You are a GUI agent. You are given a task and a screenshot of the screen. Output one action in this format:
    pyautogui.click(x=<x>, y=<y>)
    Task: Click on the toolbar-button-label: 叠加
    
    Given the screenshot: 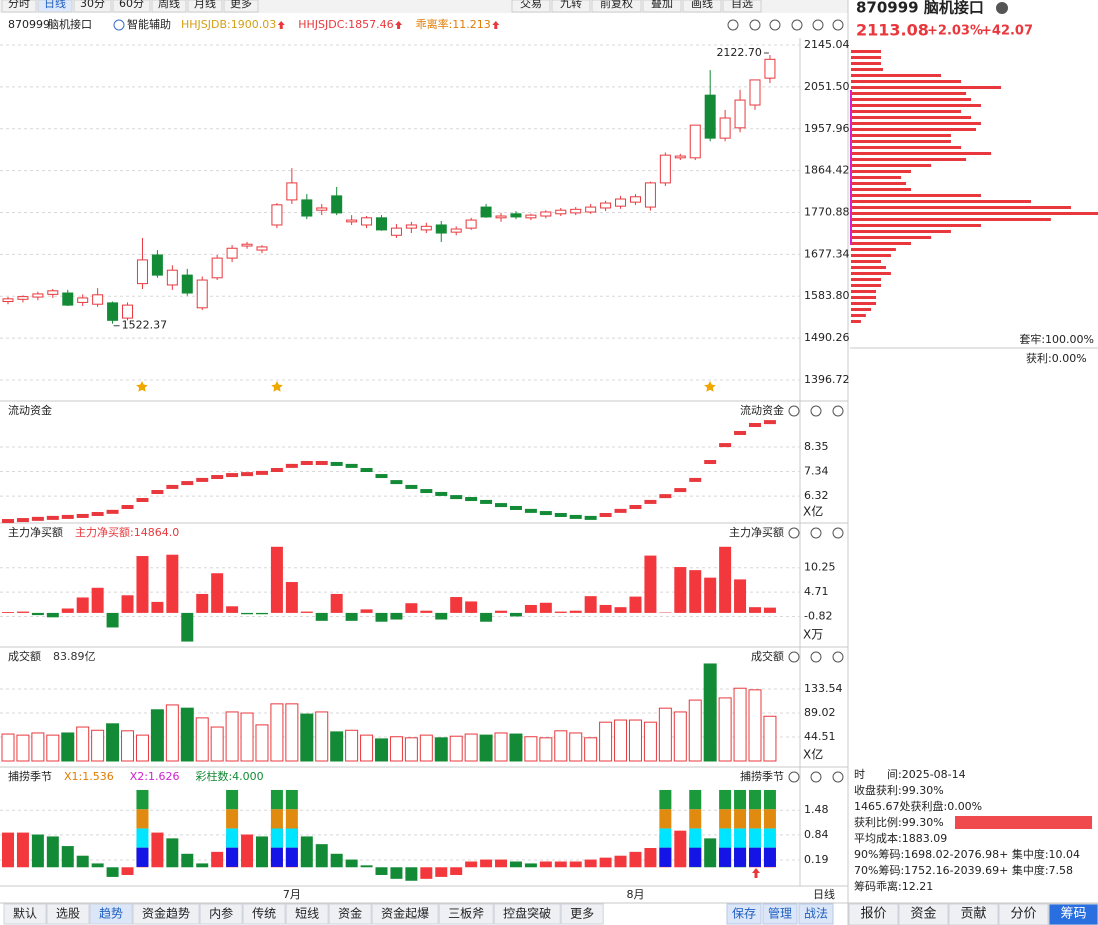 What is the action you would take?
    pyautogui.click(x=662, y=5)
    